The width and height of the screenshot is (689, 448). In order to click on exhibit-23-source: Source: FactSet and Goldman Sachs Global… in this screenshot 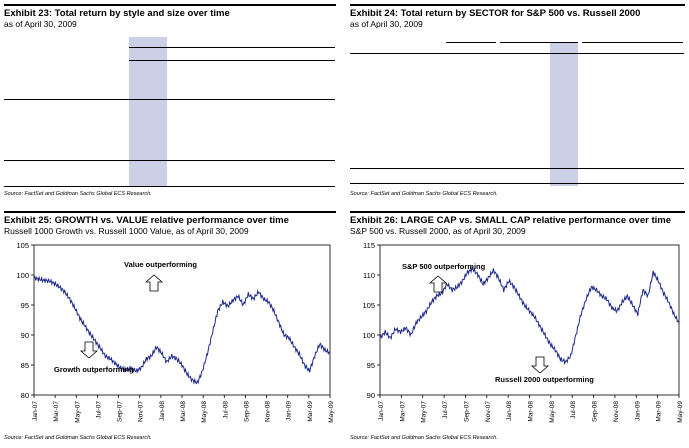, I will do `click(78, 194)`.